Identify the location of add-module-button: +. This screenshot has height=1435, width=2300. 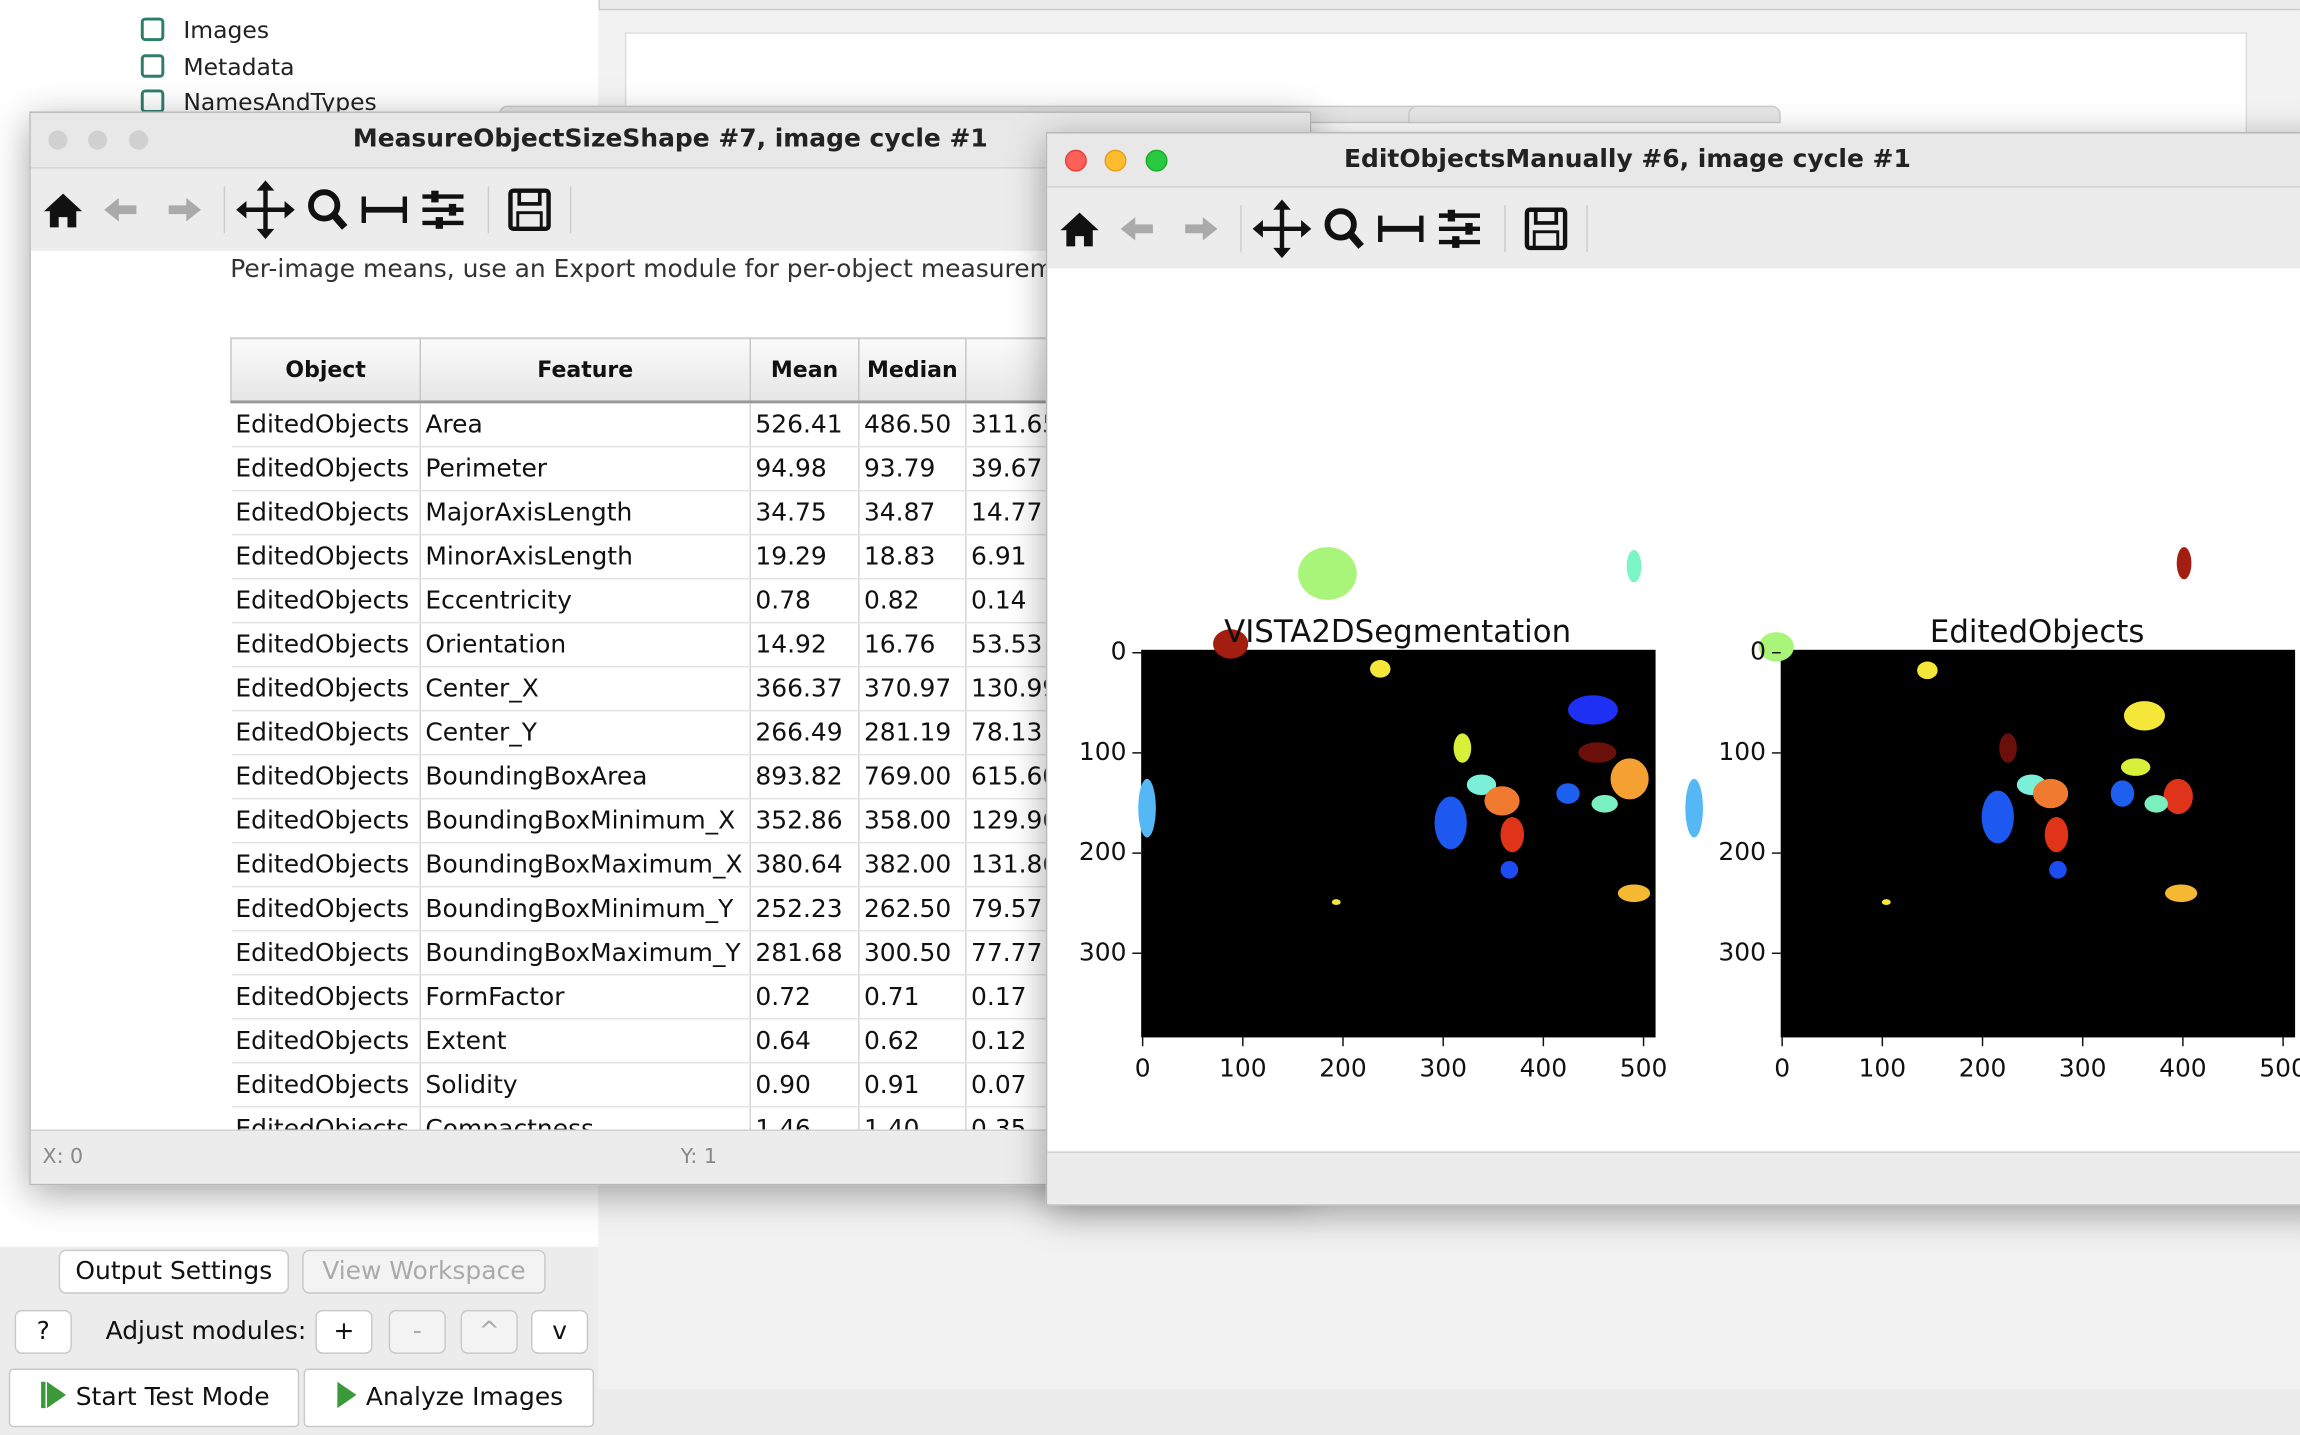
(344, 1331).